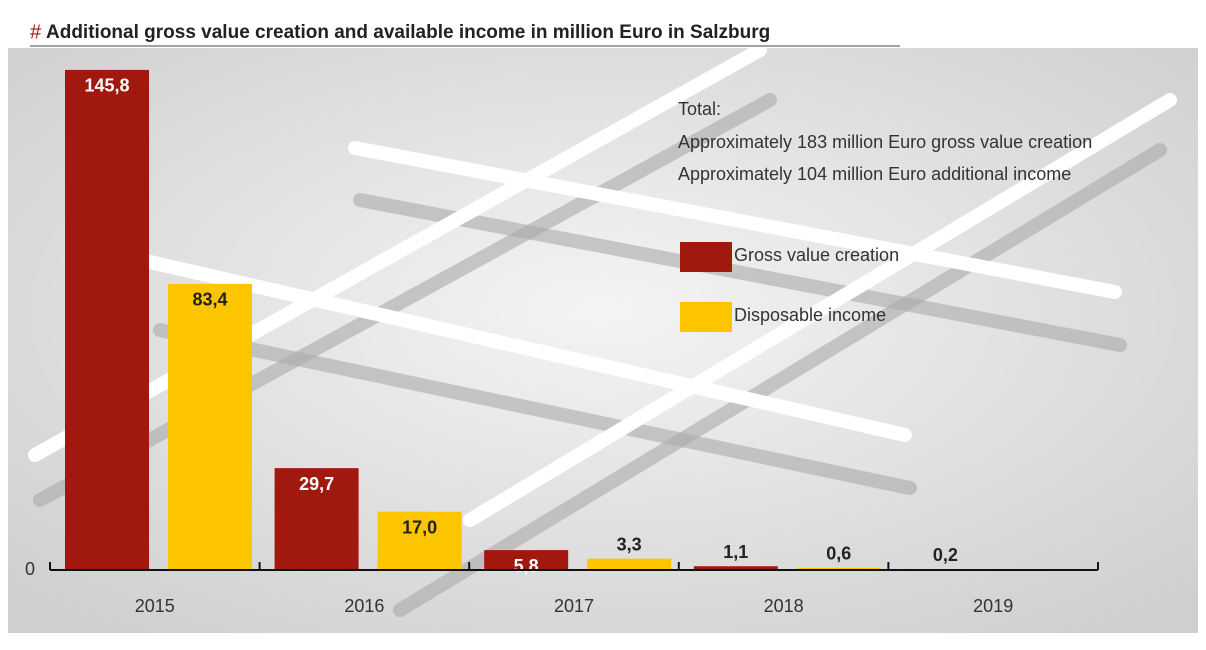  What do you see at coordinates (629, 544) in the screenshot?
I see `value-label: 3,3` at bounding box center [629, 544].